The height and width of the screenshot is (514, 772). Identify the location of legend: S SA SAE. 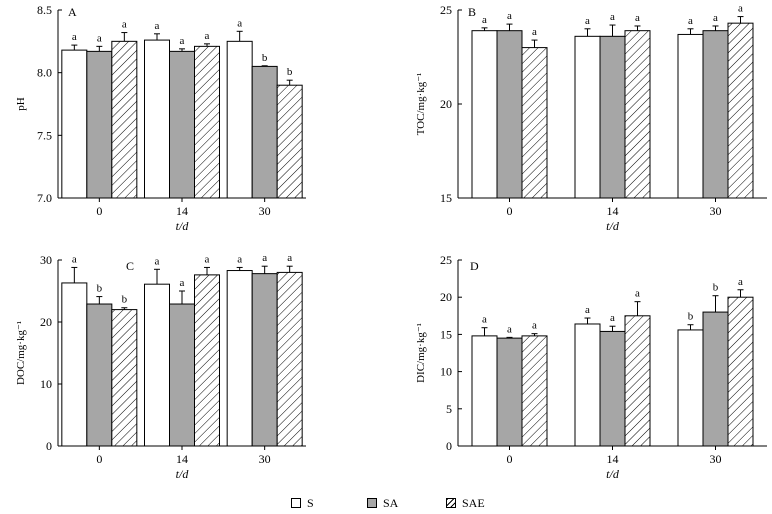
(386, 503).